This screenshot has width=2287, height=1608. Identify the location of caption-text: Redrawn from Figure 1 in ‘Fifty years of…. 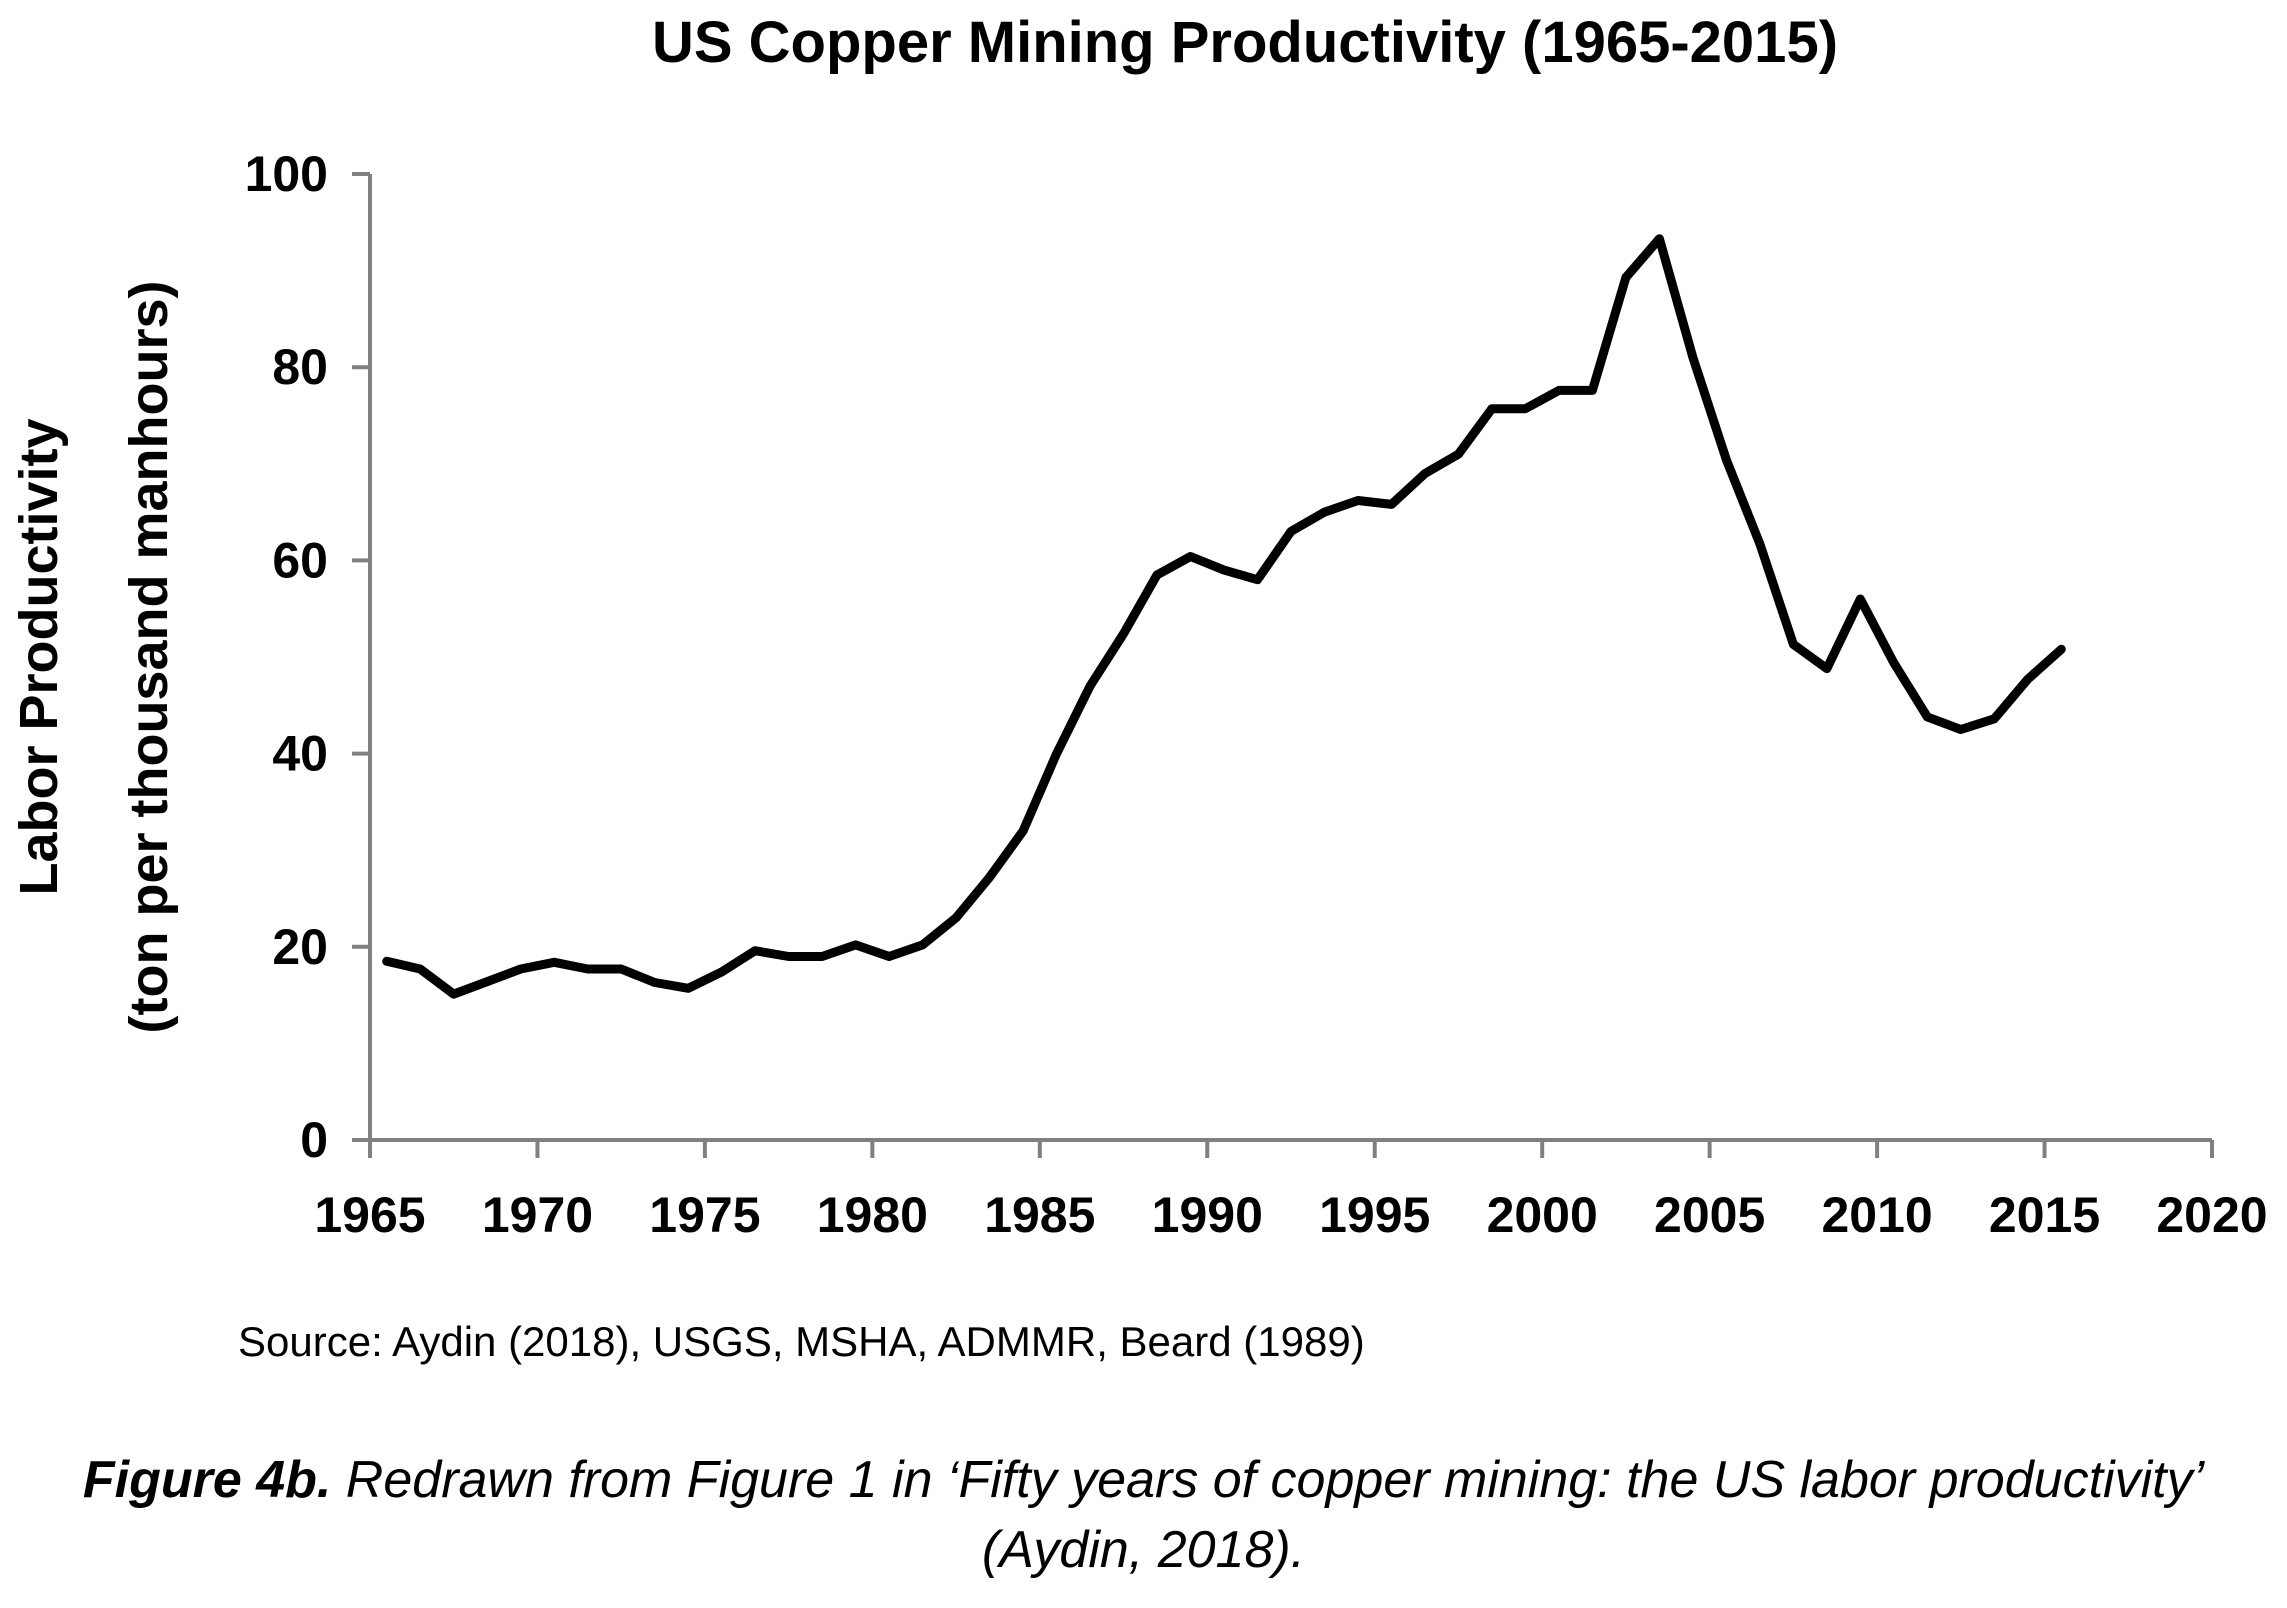
(1268, 1515).